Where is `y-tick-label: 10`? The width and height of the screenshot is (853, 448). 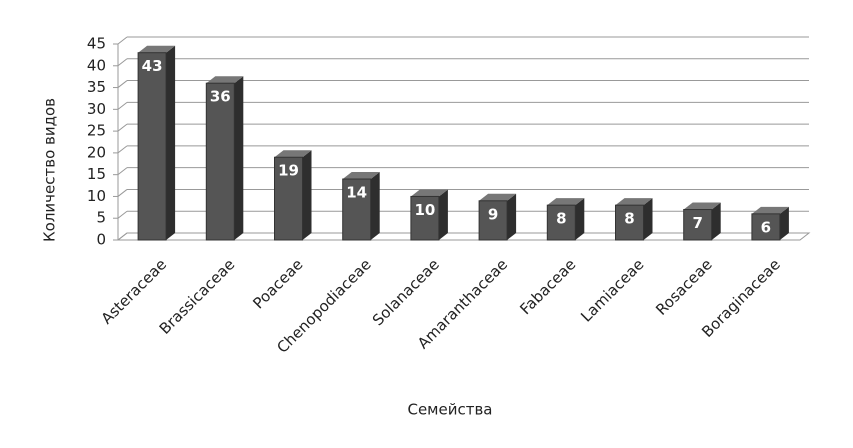
y-tick-label: 10 is located at coordinates (96, 196).